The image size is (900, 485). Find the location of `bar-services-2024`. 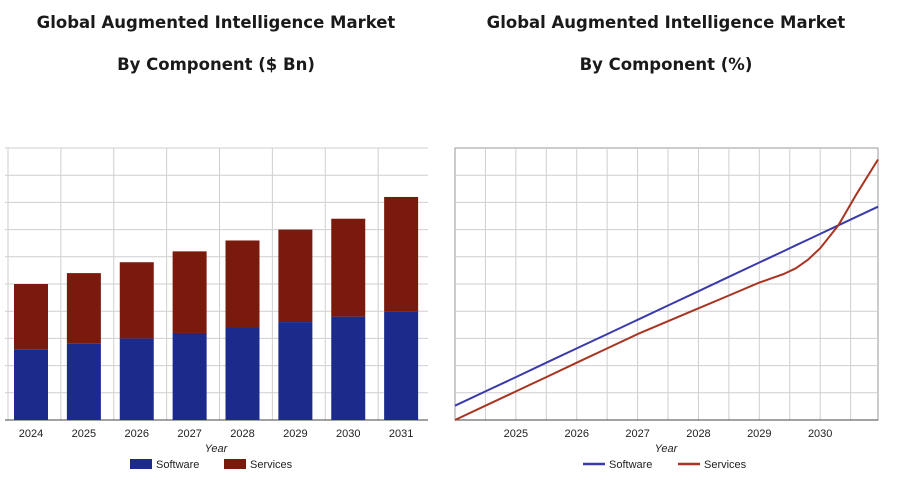

bar-services-2024 is located at coordinates (31, 317).